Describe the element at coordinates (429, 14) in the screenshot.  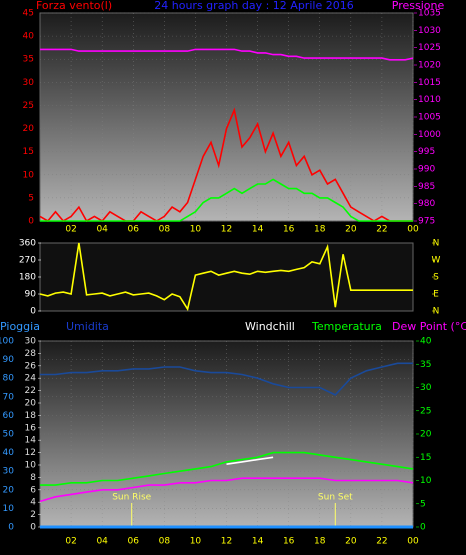
I see `tick-label: 1035` at that location.